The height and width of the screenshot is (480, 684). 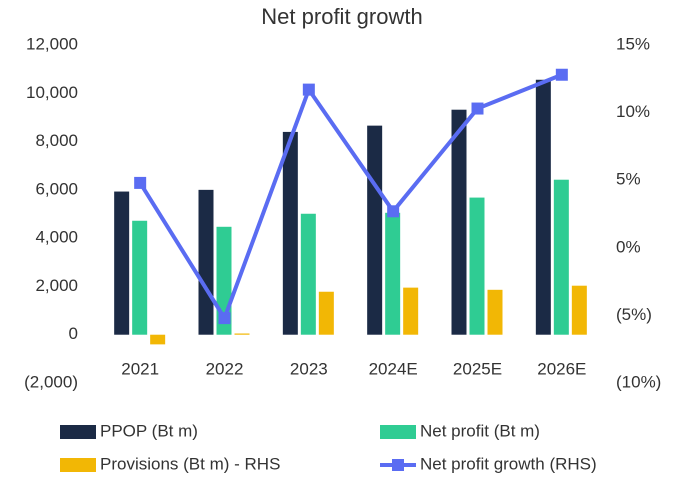 I want to click on y-tick-label: 10,000, so click(x=52, y=92).